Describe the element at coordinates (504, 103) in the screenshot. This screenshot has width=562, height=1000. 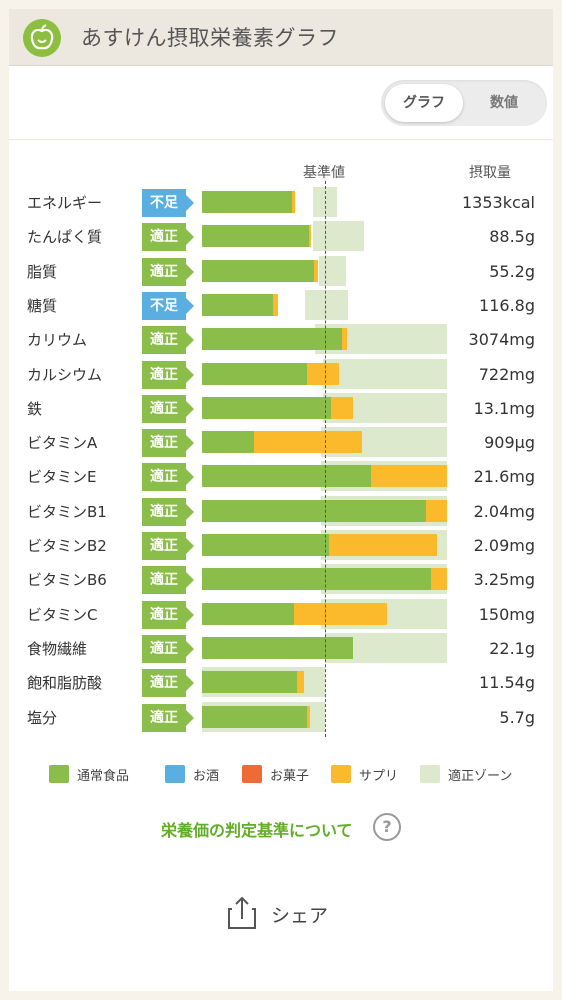
I see `tab-values: 数値` at that location.